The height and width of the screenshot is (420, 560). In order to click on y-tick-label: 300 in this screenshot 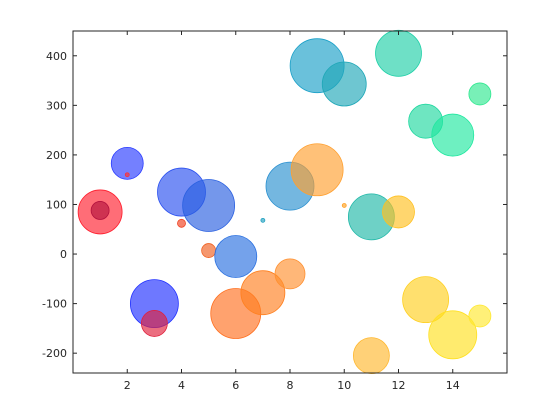, I will do `click(56, 105)`.